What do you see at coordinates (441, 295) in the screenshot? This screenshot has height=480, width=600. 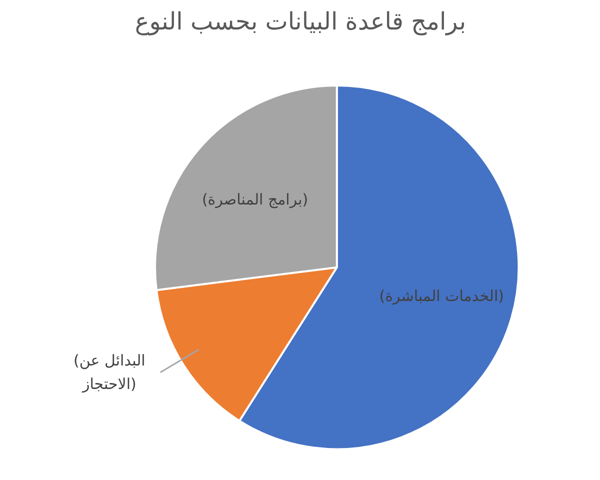 I see `slice-label: (الخدمات المباشرة)` at bounding box center [441, 295].